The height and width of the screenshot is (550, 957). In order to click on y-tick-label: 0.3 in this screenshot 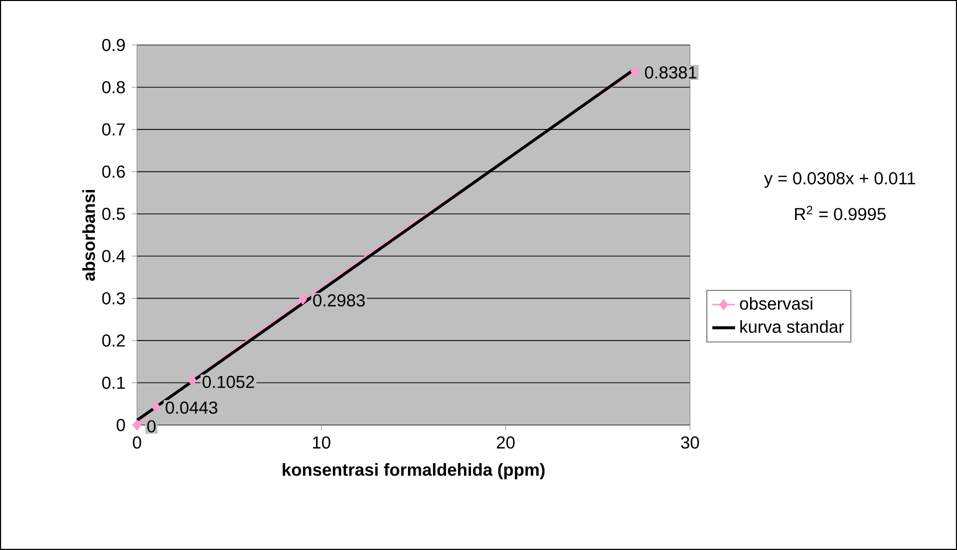, I will do `click(113, 298)`.